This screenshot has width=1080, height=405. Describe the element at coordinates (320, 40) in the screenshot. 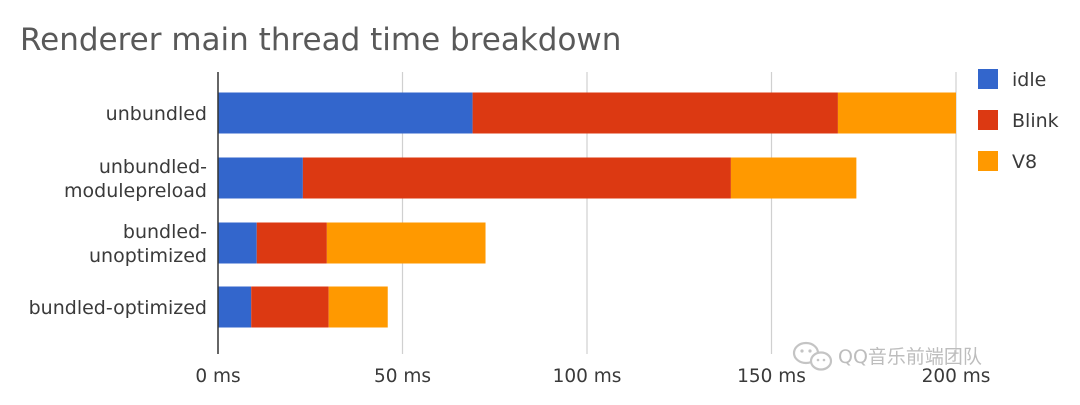

I see `chart-title: Renderer main thread time breakdown` at that location.